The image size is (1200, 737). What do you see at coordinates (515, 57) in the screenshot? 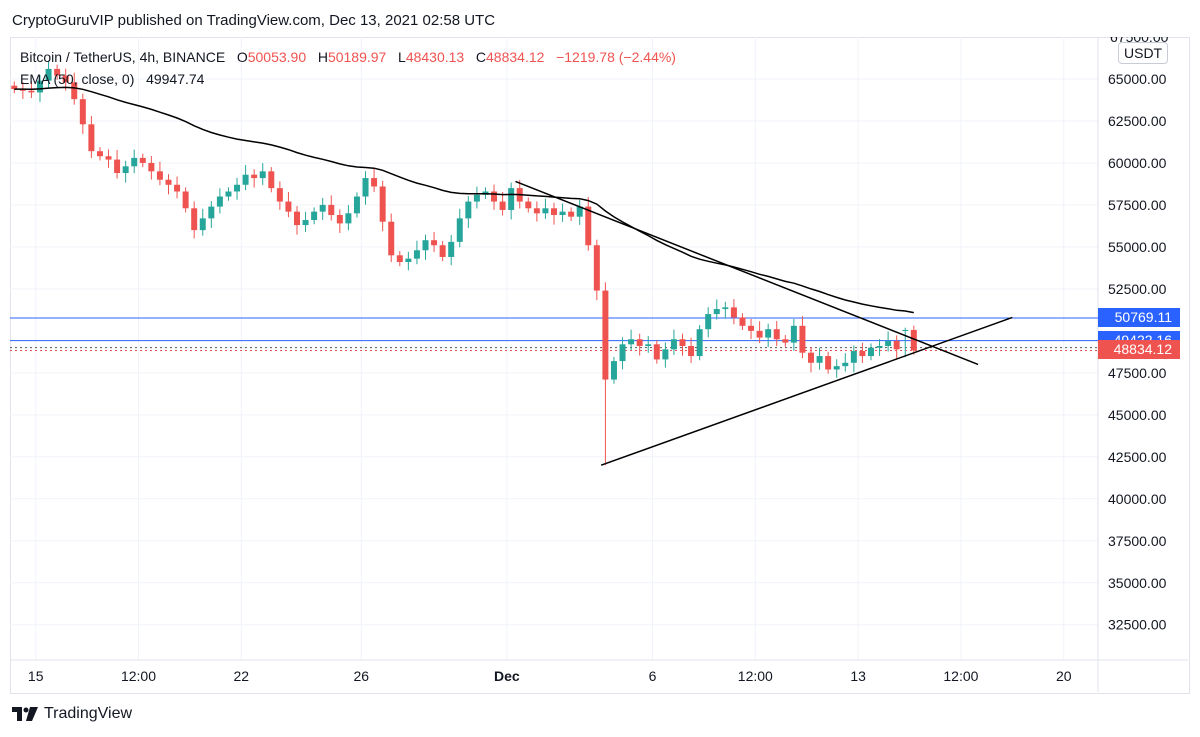
I see `close-value: 48834.12` at bounding box center [515, 57].